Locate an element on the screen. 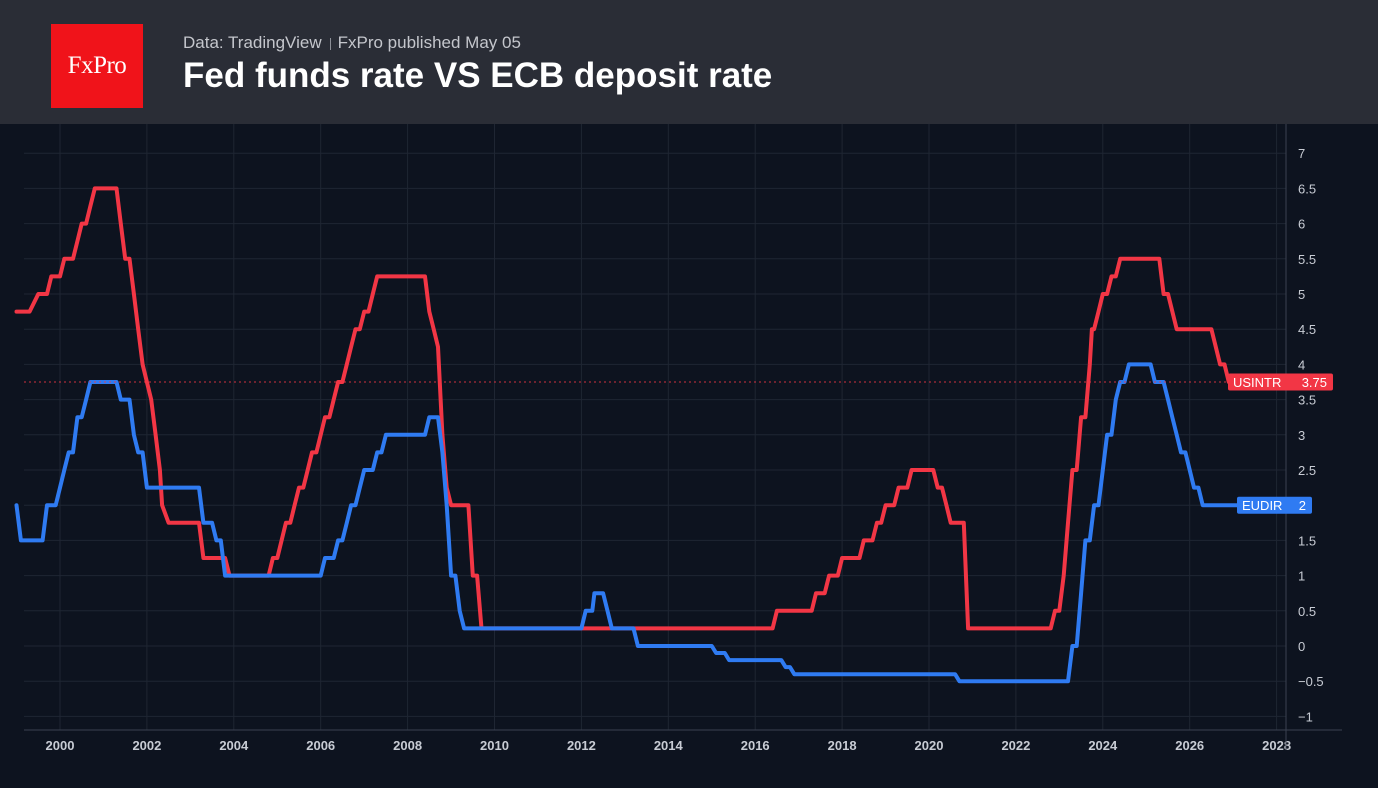 The height and width of the screenshot is (788, 1378). x-tick-label: 2006 is located at coordinates (320, 745).